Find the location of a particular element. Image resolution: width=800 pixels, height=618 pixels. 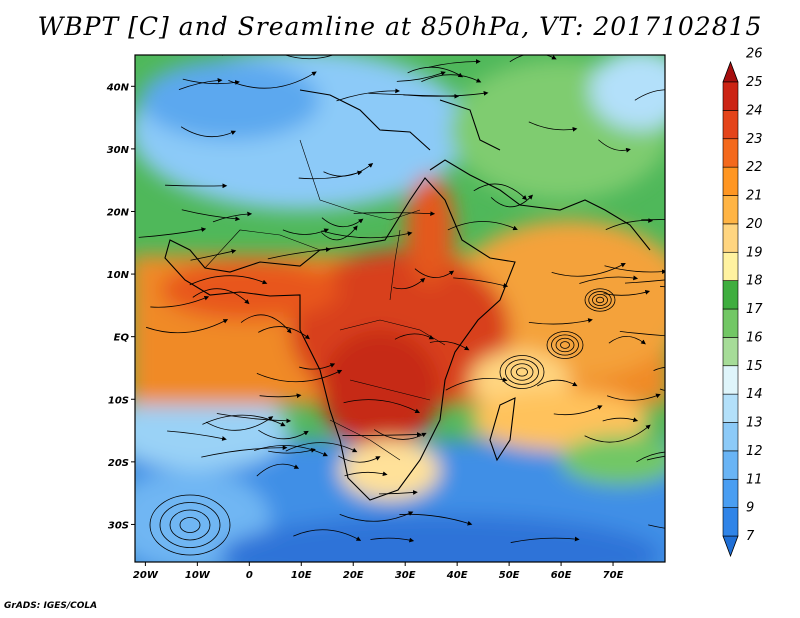

lon-tick-label: 20W is located at coordinates (146, 575).